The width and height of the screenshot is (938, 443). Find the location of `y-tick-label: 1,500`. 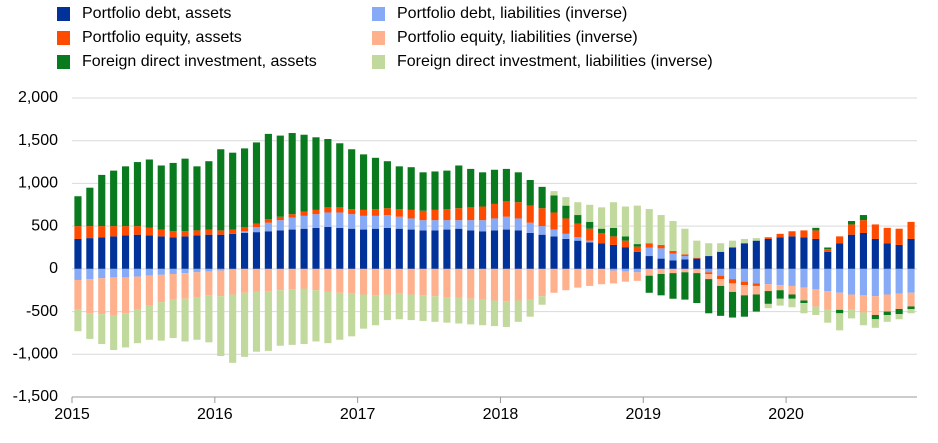

y-tick-label: 1,500 is located at coordinates (38, 140).